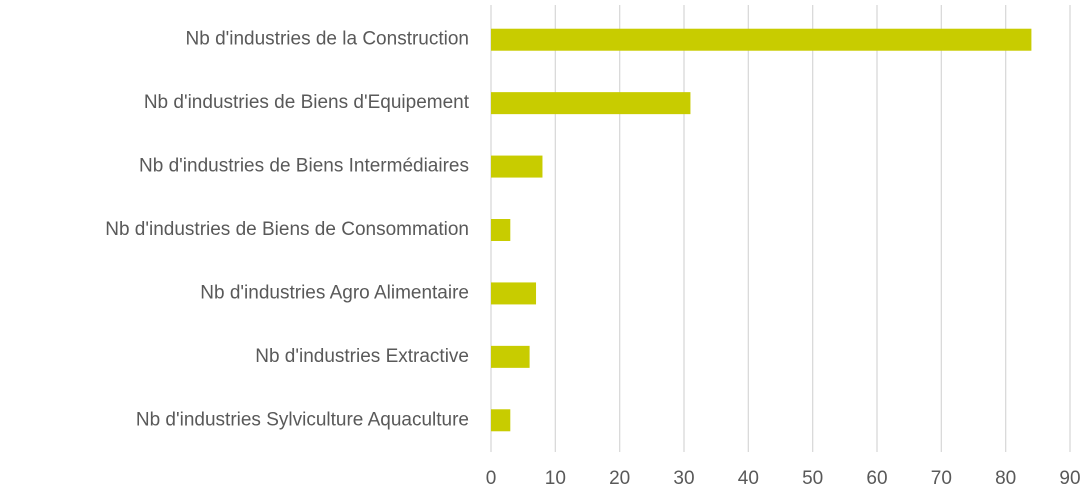 Image resolution: width=1085 pixels, height=492 pixels. Describe the element at coordinates (491, 478) in the screenshot. I see `x-tick-label: 0` at that location.